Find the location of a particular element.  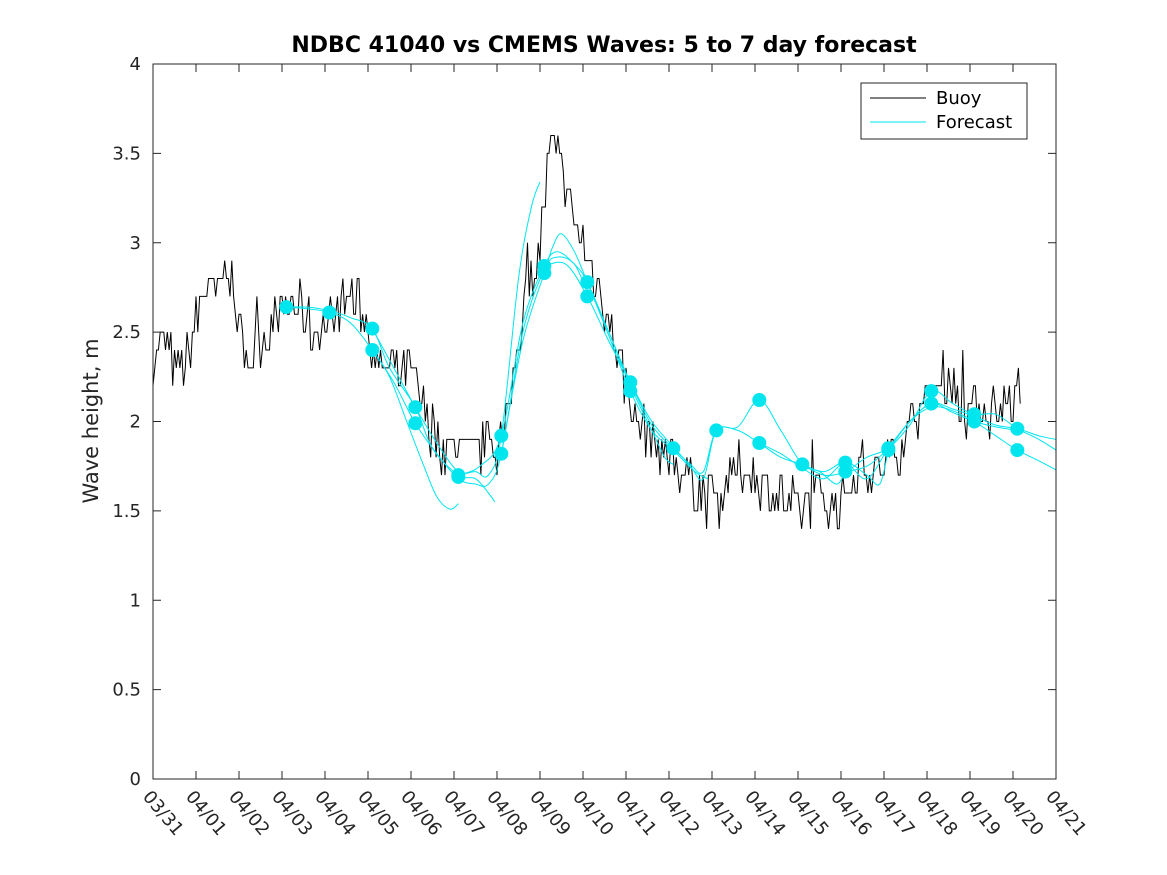

y-tick-label: 2.5 is located at coordinates (126, 332).